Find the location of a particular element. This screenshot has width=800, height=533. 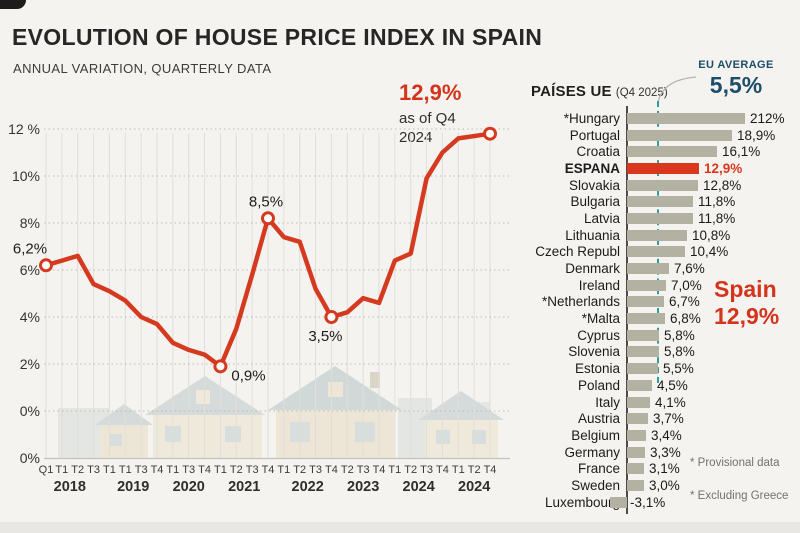

bar-row: *Malta 6,8% is located at coordinates (664, 318).